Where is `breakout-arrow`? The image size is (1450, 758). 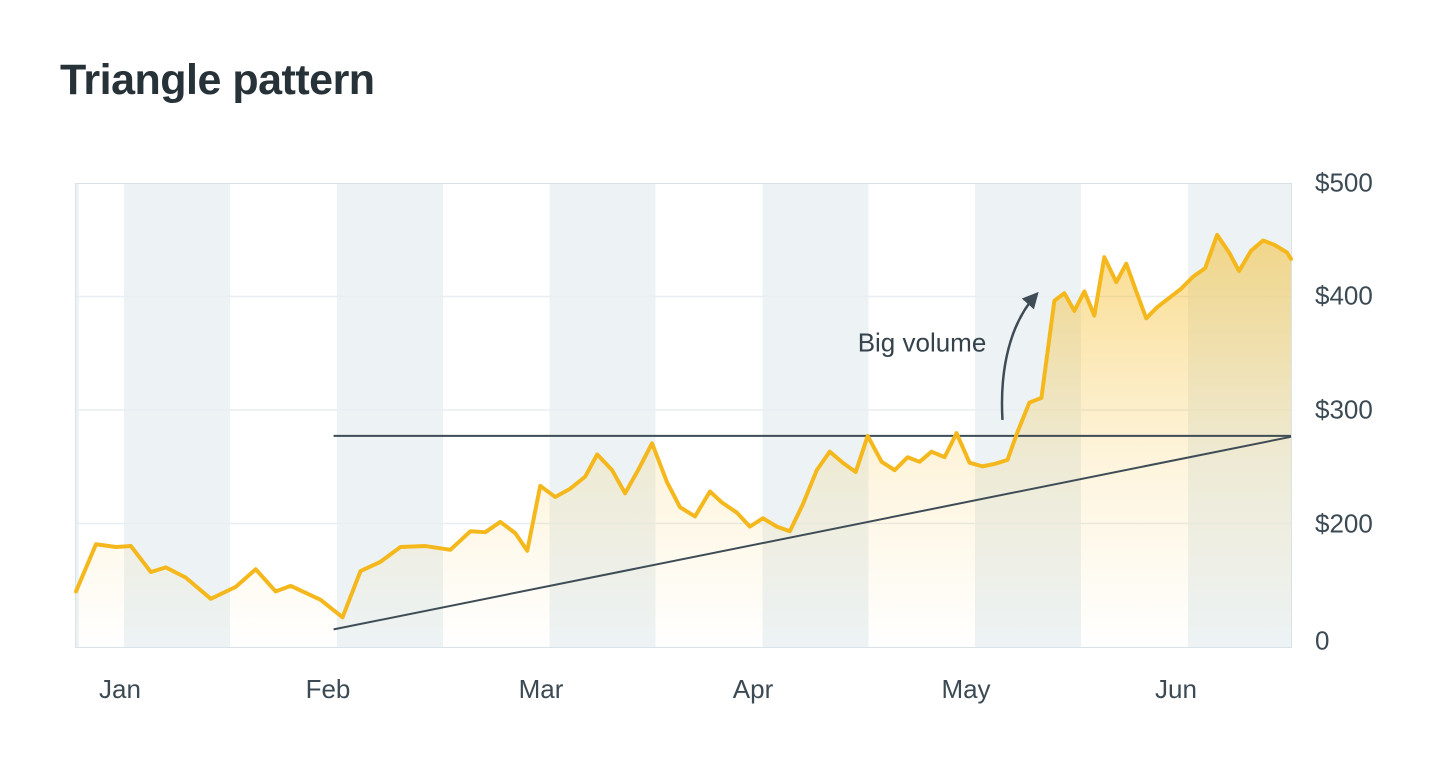
breakout-arrow is located at coordinates (1019, 356).